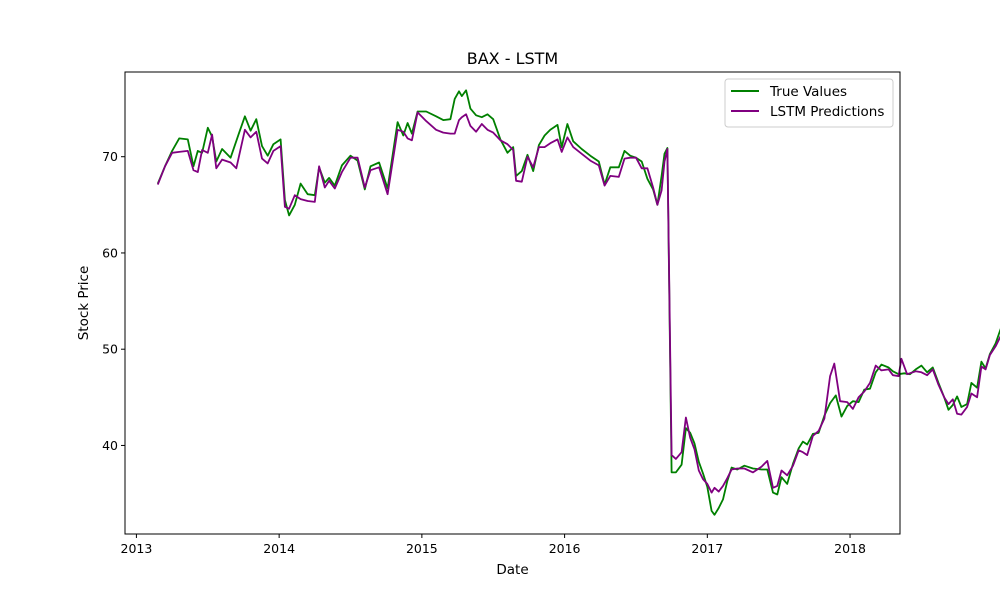 The image size is (1000, 600). What do you see at coordinates (422, 548) in the screenshot?
I see `x-tick-label: 2015` at bounding box center [422, 548].